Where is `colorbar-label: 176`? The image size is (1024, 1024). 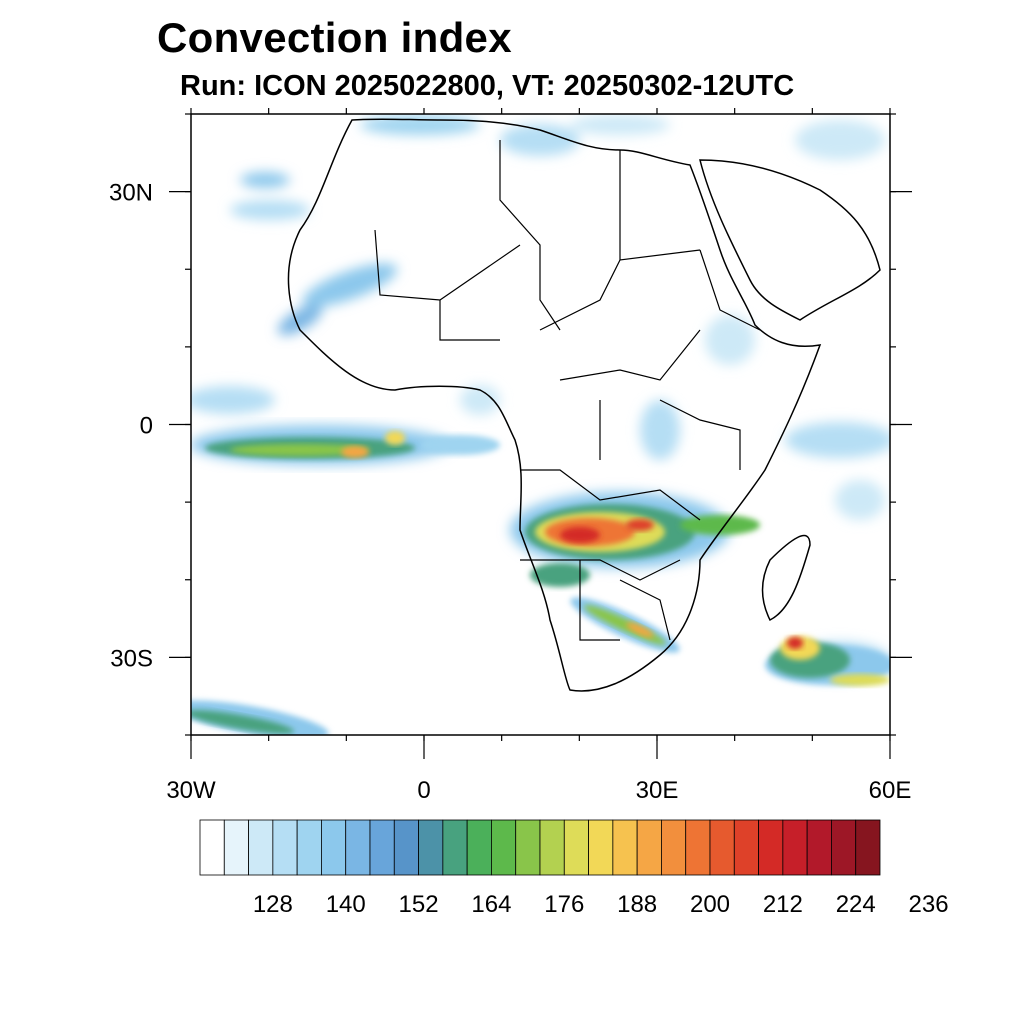
colorbar-label: 176 is located at coordinates (564, 904).